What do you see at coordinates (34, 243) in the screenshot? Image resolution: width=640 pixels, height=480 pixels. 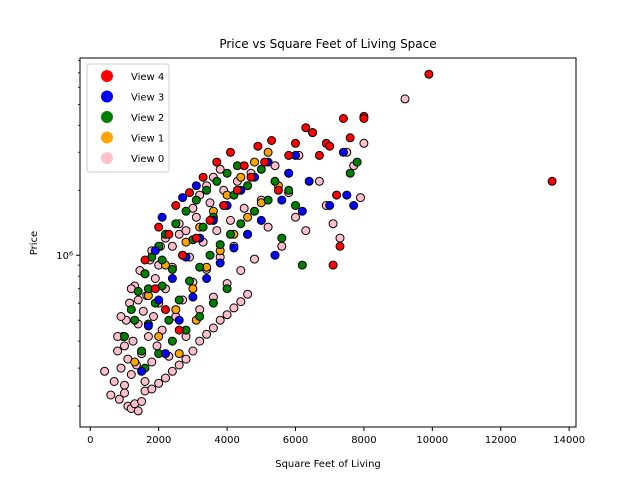 I see `y-axis-label: Price` at bounding box center [34, 243].